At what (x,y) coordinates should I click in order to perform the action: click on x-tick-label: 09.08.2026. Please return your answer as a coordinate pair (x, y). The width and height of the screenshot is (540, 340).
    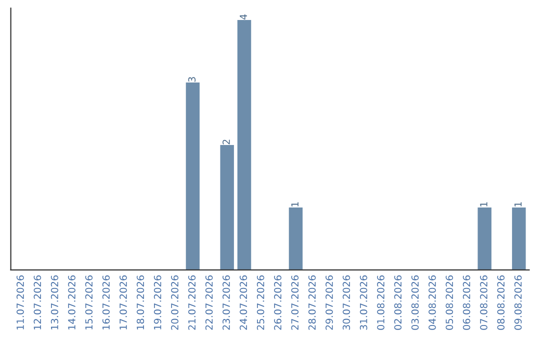
    Looking at the image, I should click on (518, 302).